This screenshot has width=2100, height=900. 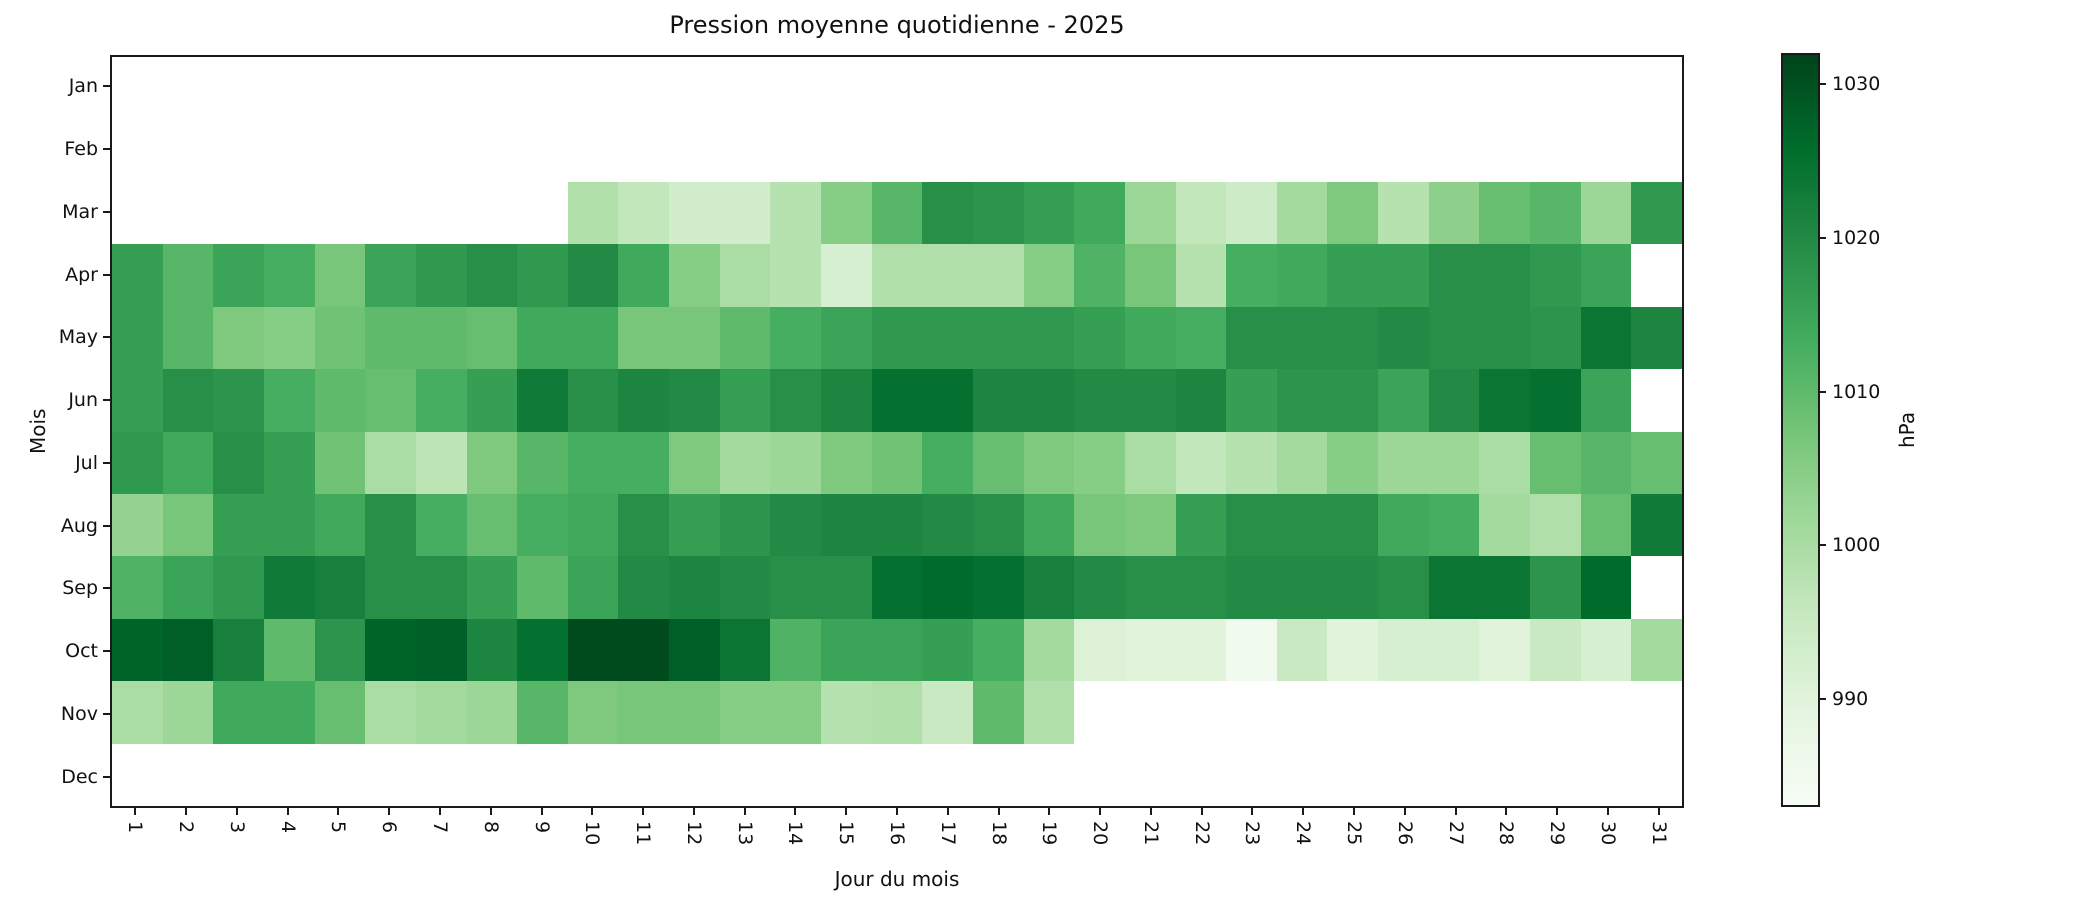 I want to click on x-tick-label: 24, so click(x=1303, y=833).